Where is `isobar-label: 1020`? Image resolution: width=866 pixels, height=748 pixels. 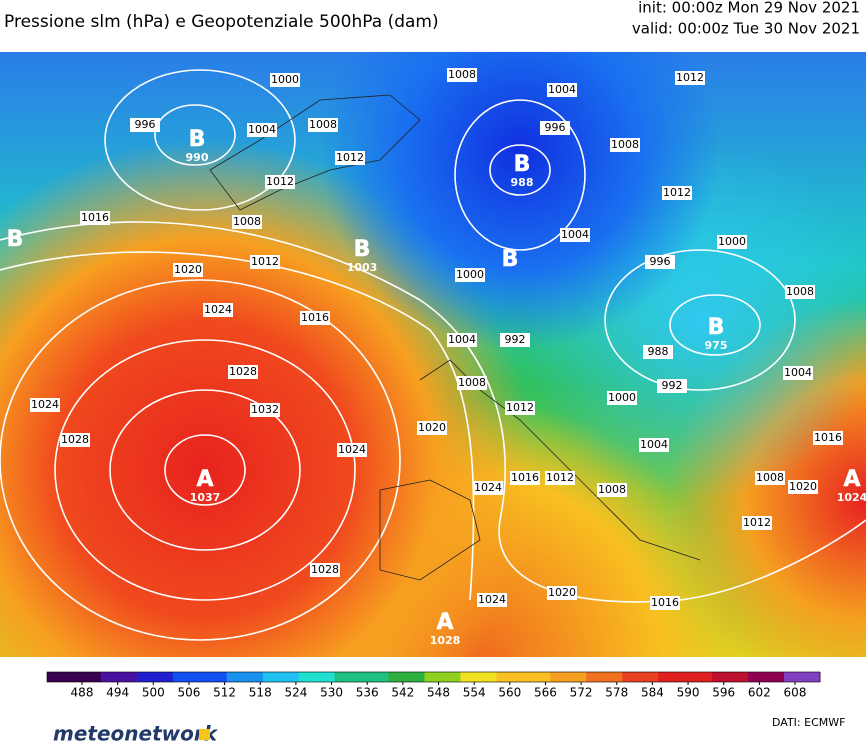 isobar-label: 1020 is located at coordinates (562, 592).